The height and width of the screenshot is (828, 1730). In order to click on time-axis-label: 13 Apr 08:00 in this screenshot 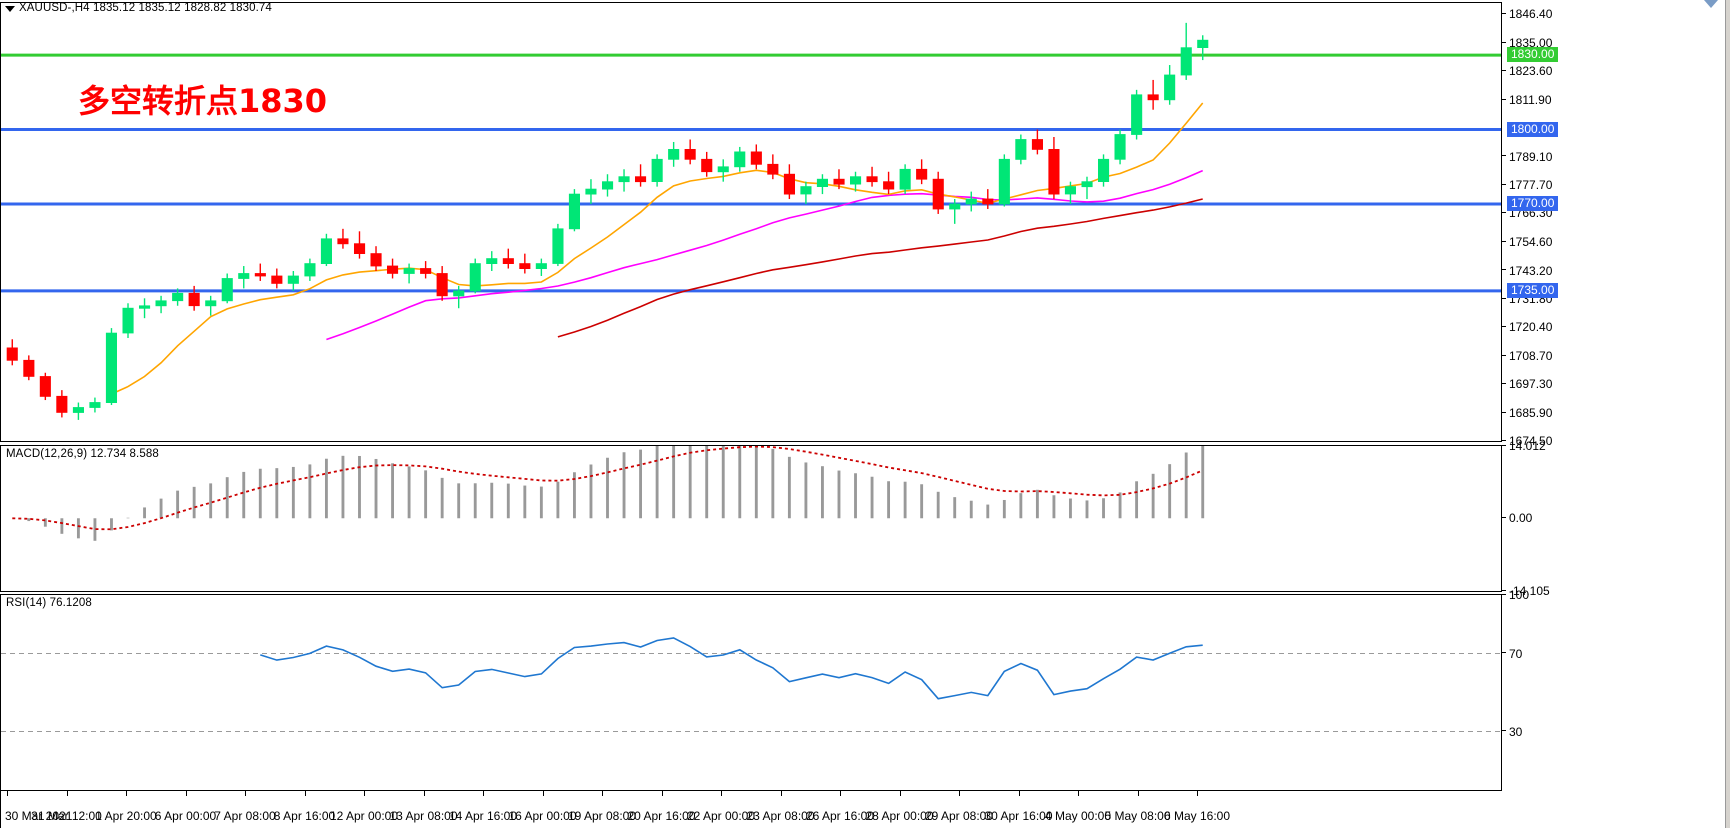, I will do `click(423, 816)`.